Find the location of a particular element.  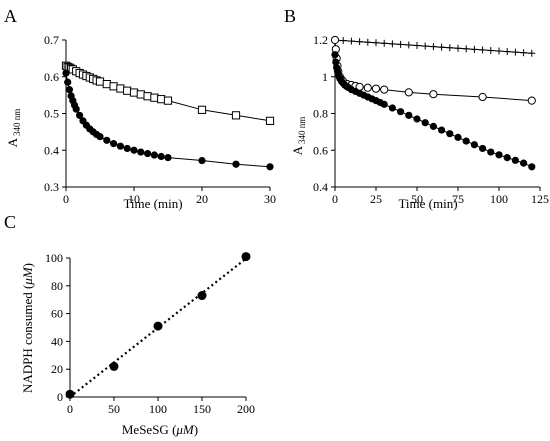

panel-c-y-tick-label: 60 is located at coordinates (57, 314).